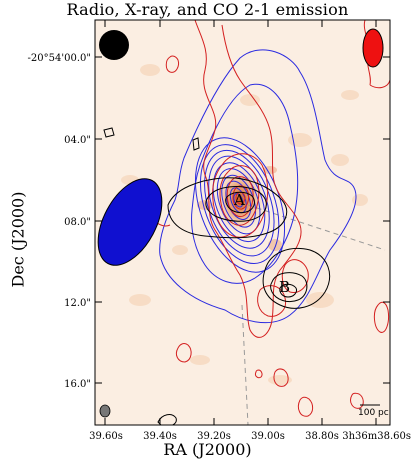 This screenshot has height=464, width=415. Describe the element at coordinates (130, 222) in the screenshot. I see `radio-beam` at that location.